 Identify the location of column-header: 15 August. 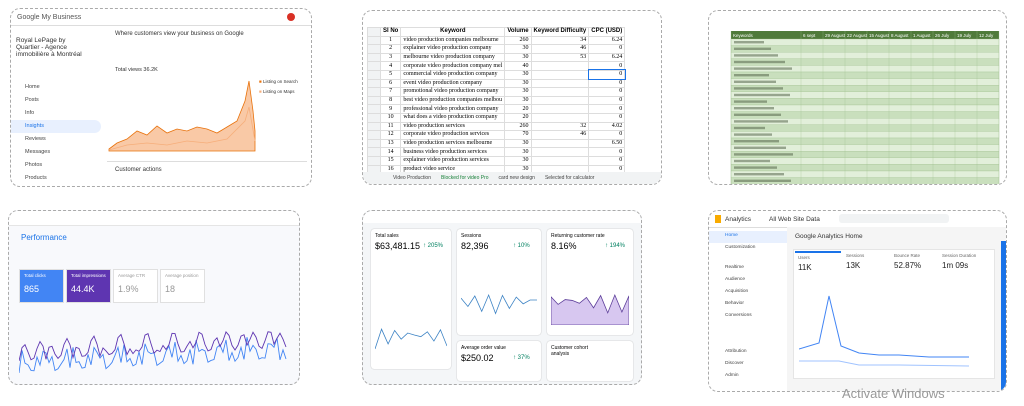
(879, 35).